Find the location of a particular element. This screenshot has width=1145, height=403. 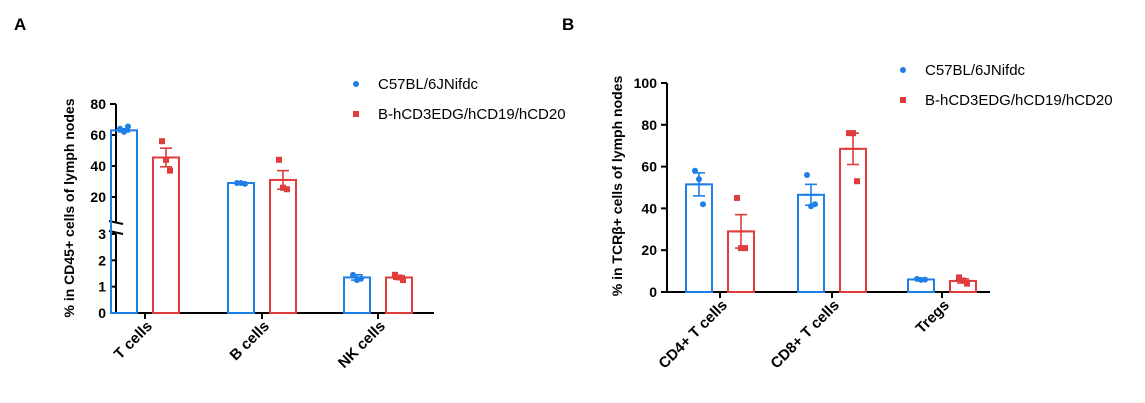

category-label-A-0: T cells is located at coordinates (133, 340).